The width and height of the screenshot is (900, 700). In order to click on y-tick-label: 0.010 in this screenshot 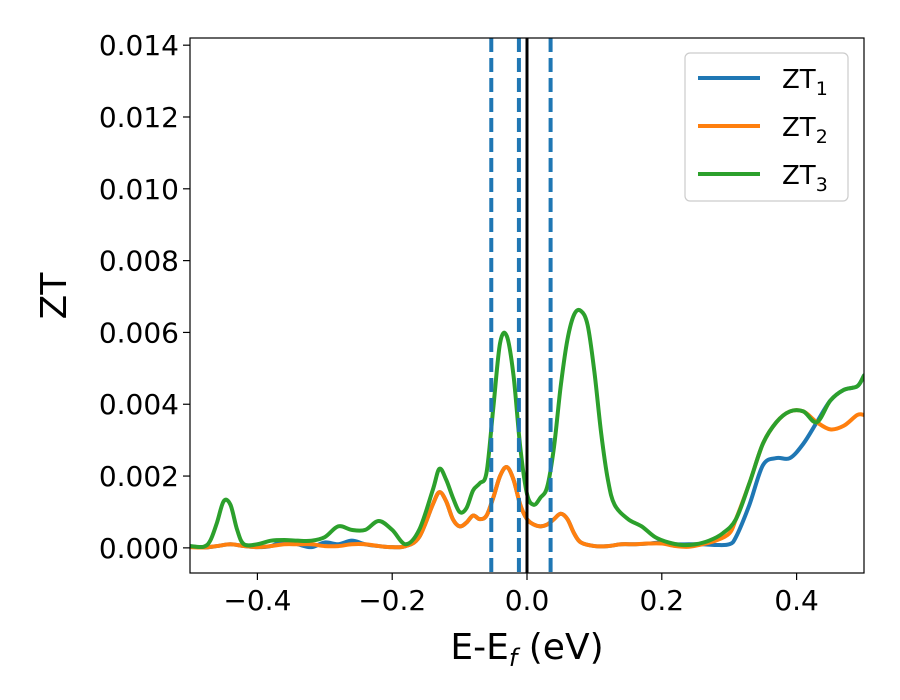, I will do `click(139, 189)`.